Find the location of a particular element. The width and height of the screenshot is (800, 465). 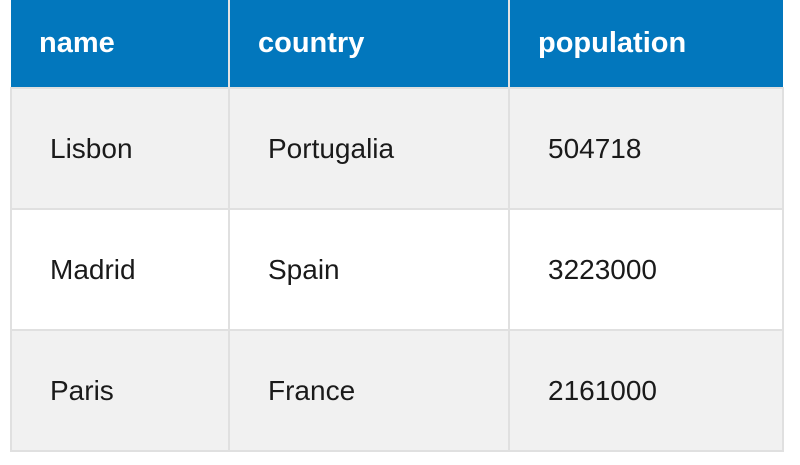

cell-country: Spain is located at coordinates (369, 269).